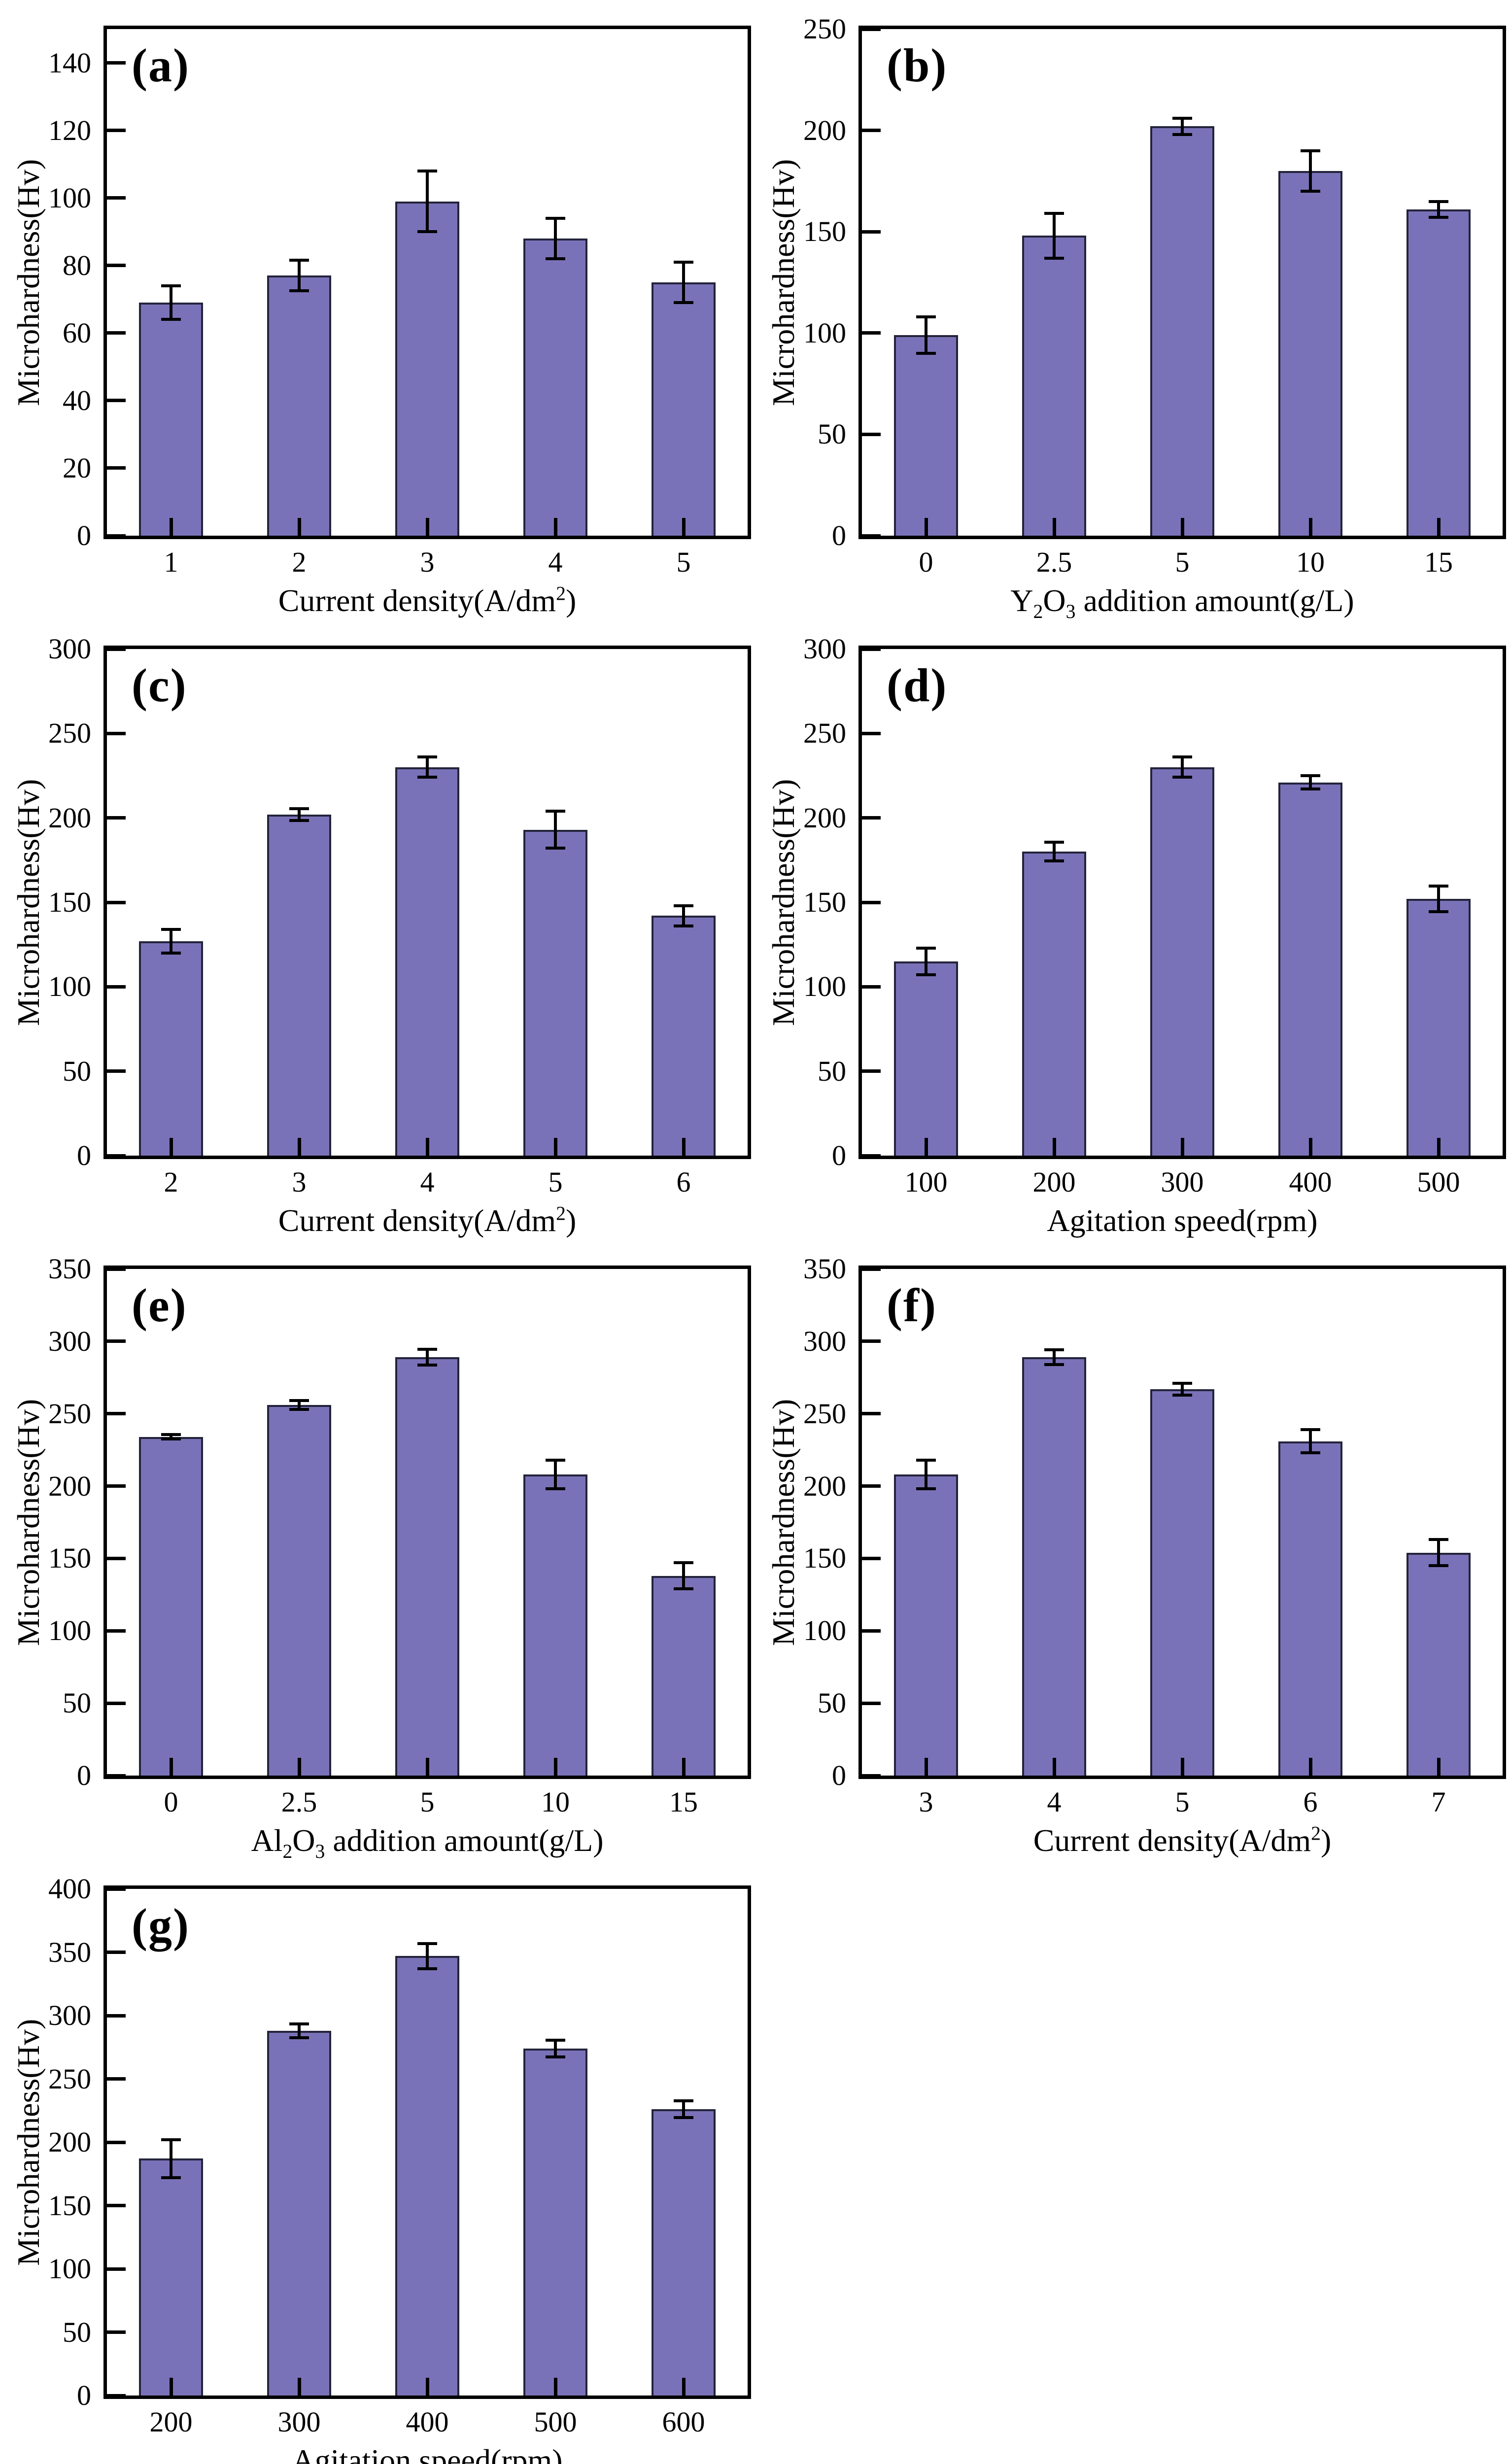 Image resolution: width=1510 pixels, height=2464 pixels. Describe the element at coordinates (159, 685) in the screenshot. I see `panel-label: (c)` at that location.